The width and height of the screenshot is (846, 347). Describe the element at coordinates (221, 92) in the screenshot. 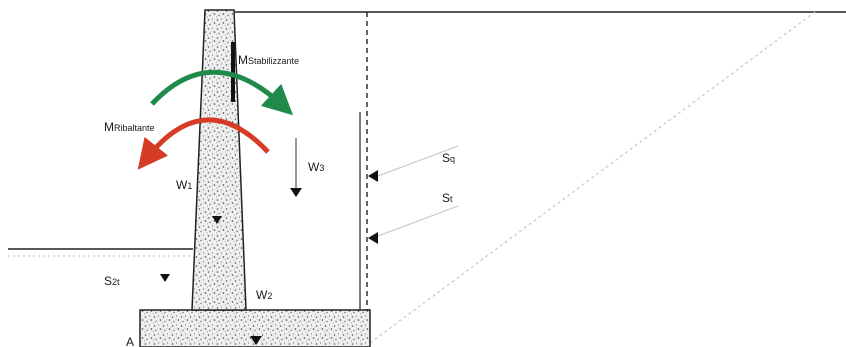

I see `stabilizing-moment-arrow-icon` at that location.